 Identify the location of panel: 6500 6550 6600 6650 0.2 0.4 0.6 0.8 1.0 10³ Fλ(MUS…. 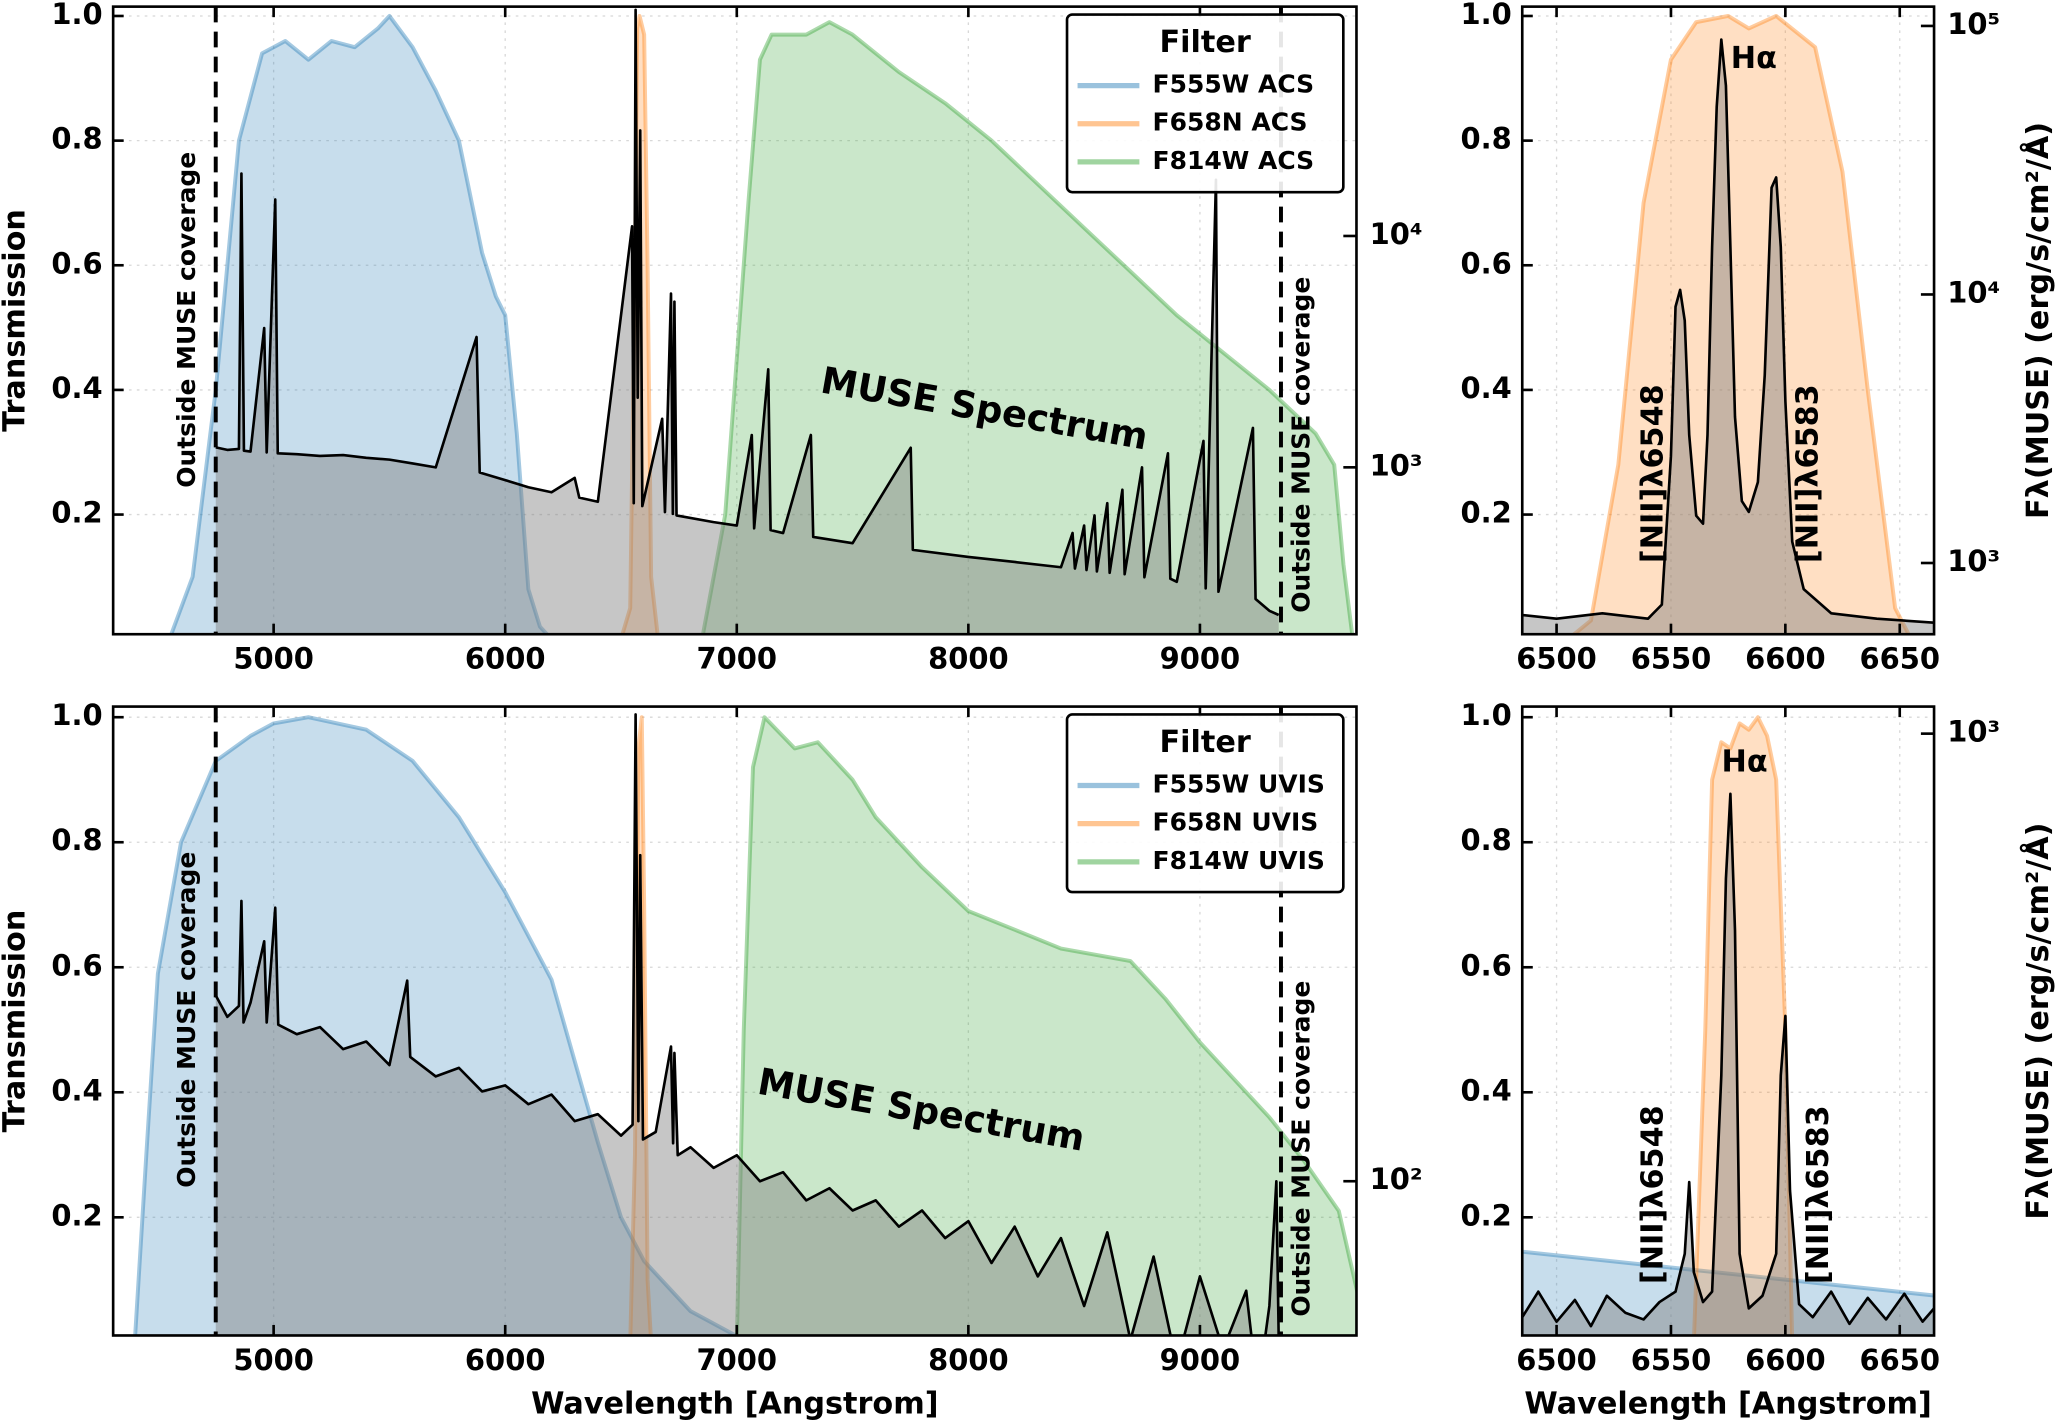
(1757, 1060).